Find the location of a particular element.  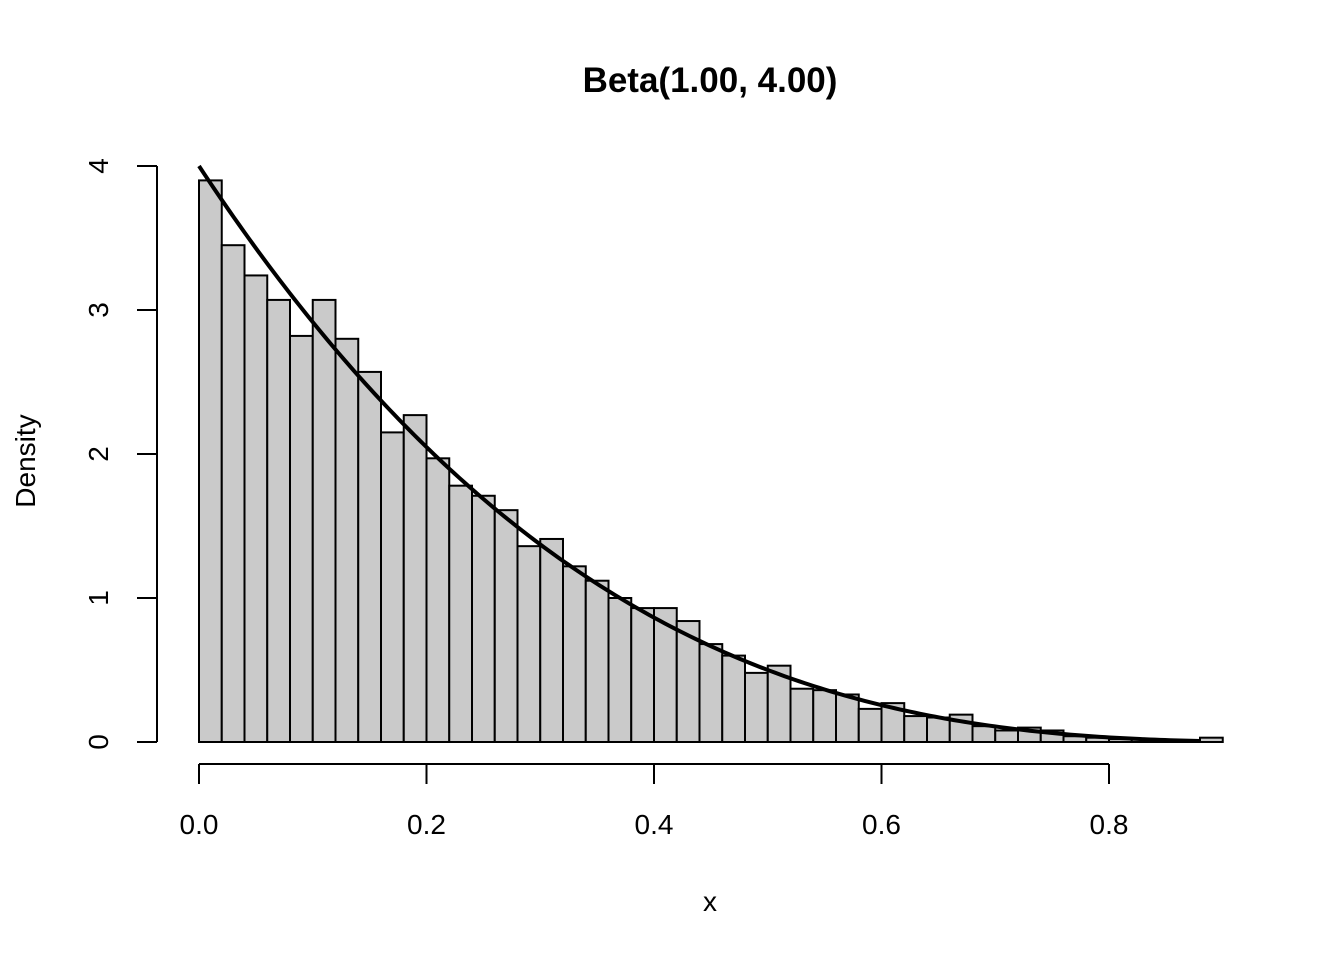

x-tick-label: 0.8 is located at coordinates (1109, 824).